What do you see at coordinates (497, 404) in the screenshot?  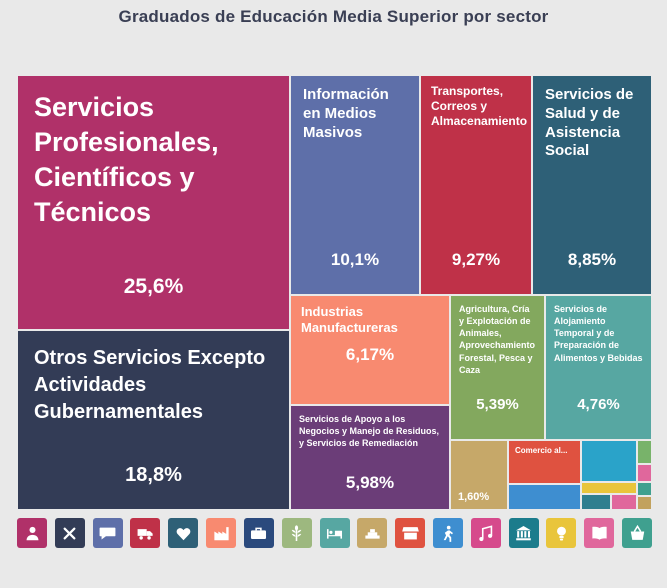 I see `block-value: 5,39%` at bounding box center [497, 404].